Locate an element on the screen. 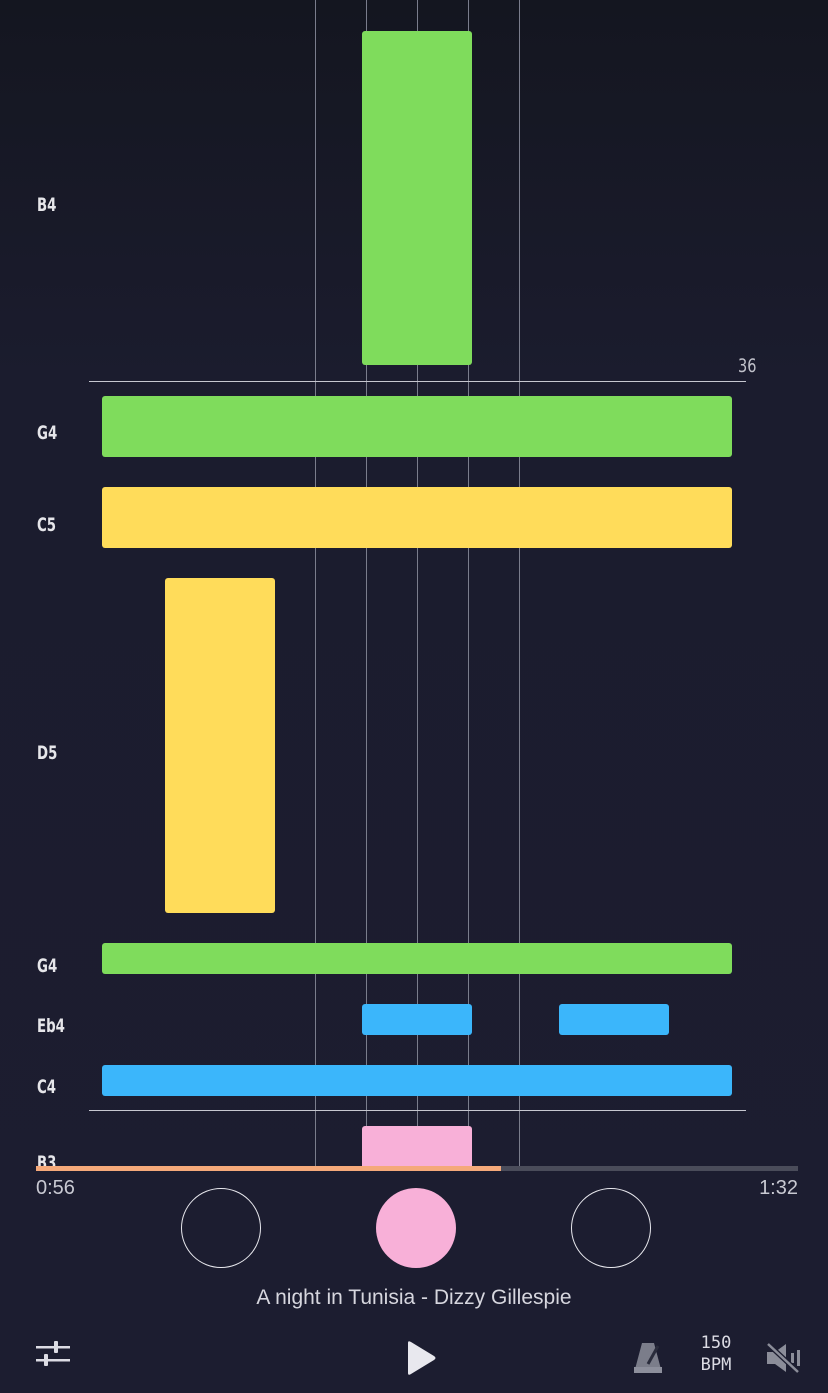 This screenshot has width=828, height=1393. bpm-unit: BPM is located at coordinates (716, 1365).